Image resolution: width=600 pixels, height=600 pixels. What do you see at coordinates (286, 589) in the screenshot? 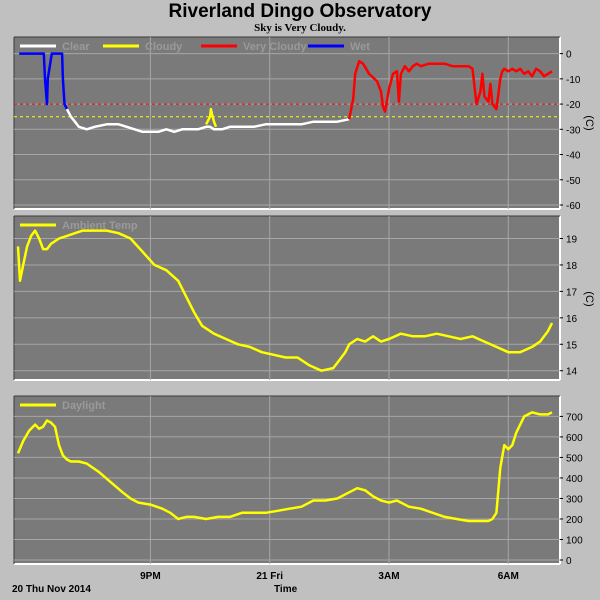
I see `x-axis-label: Time` at bounding box center [286, 589].